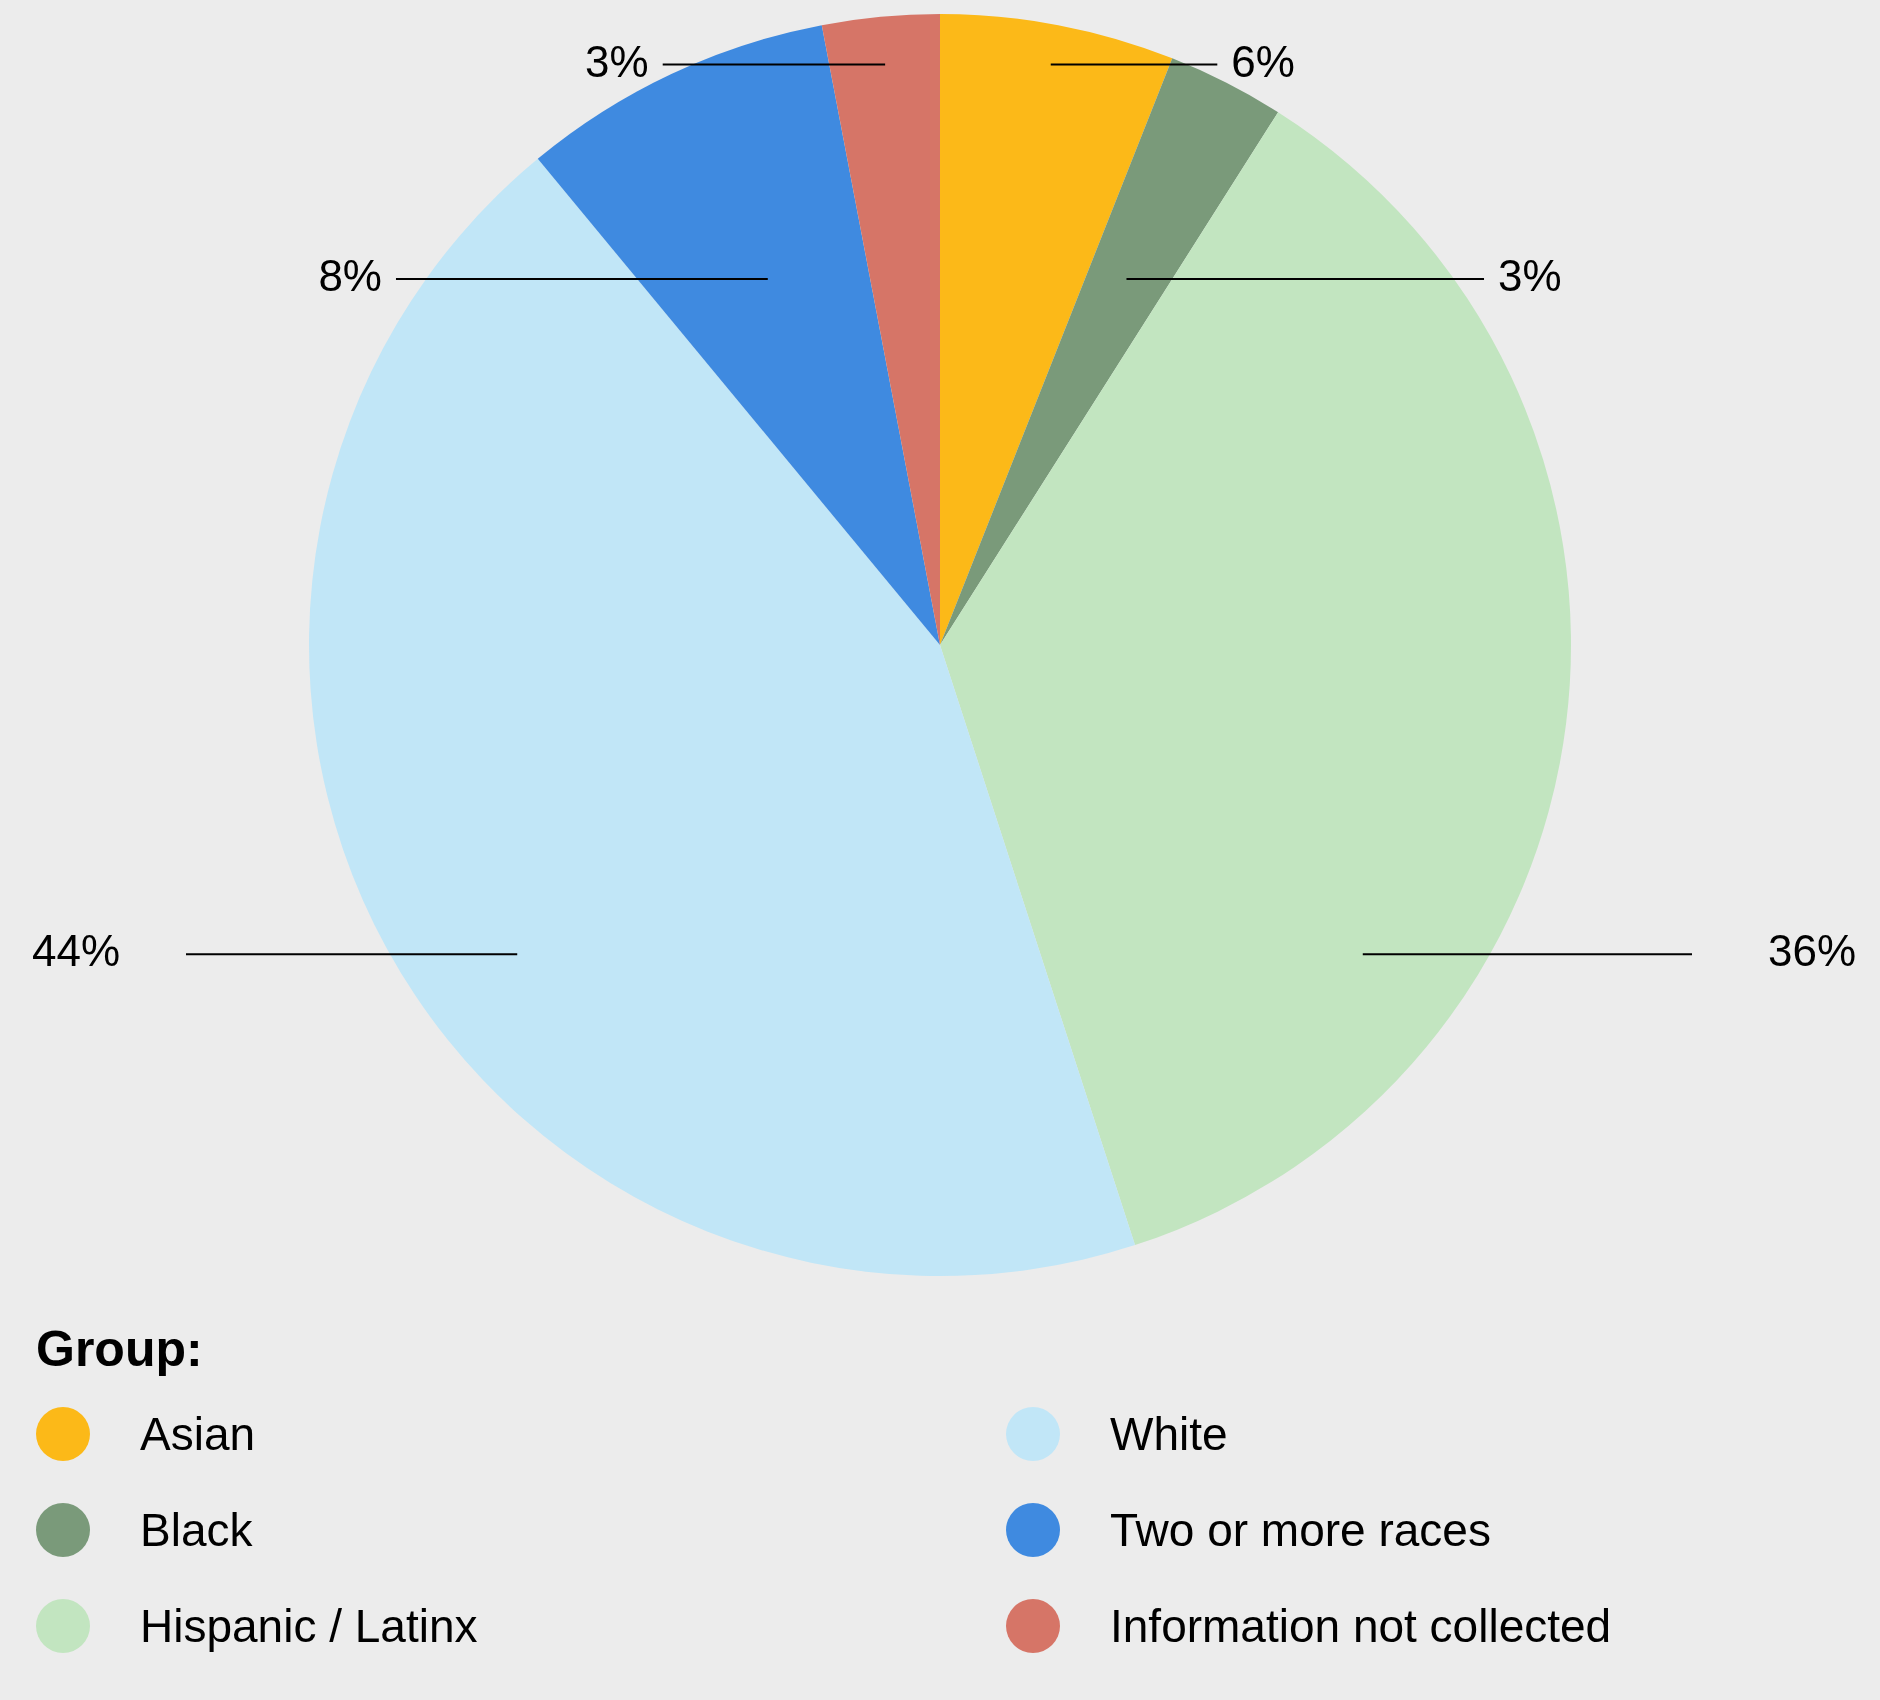  I want to click on data-label: 6%, so click(1263, 61).